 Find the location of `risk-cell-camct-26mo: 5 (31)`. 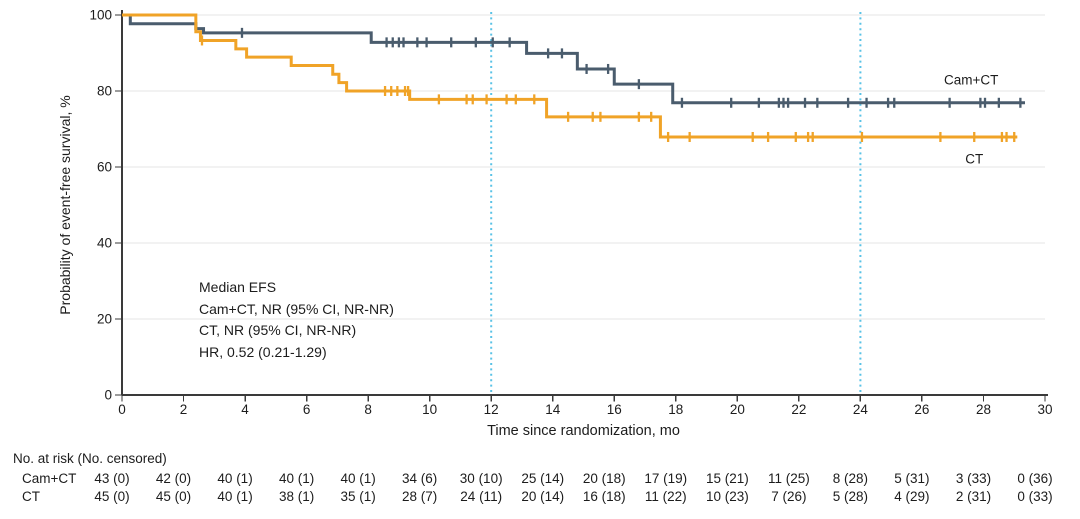

risk-cell-camct-26mo: 5 (31) is located at coordinates (912, 478).